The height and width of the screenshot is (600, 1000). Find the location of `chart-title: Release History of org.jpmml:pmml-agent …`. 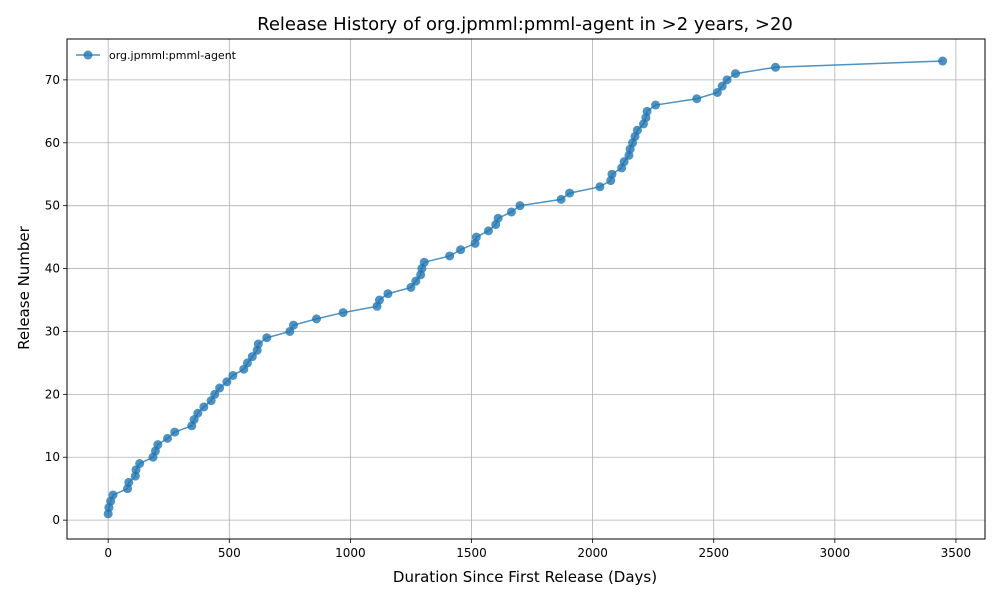

chart-title: Release History of org.jpmml:pmml-agent … is located at coordinates (525, 24).